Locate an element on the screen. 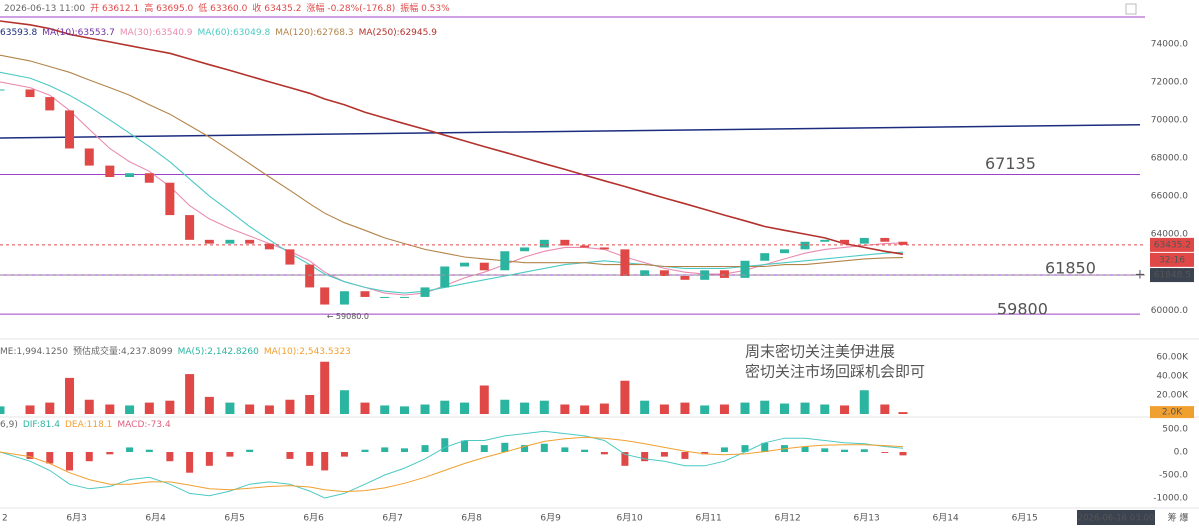 The height and width of the screenshot is (530, 1199). info-item: 预估成交量:4,237.8099 is located at coordinates (123, 351).